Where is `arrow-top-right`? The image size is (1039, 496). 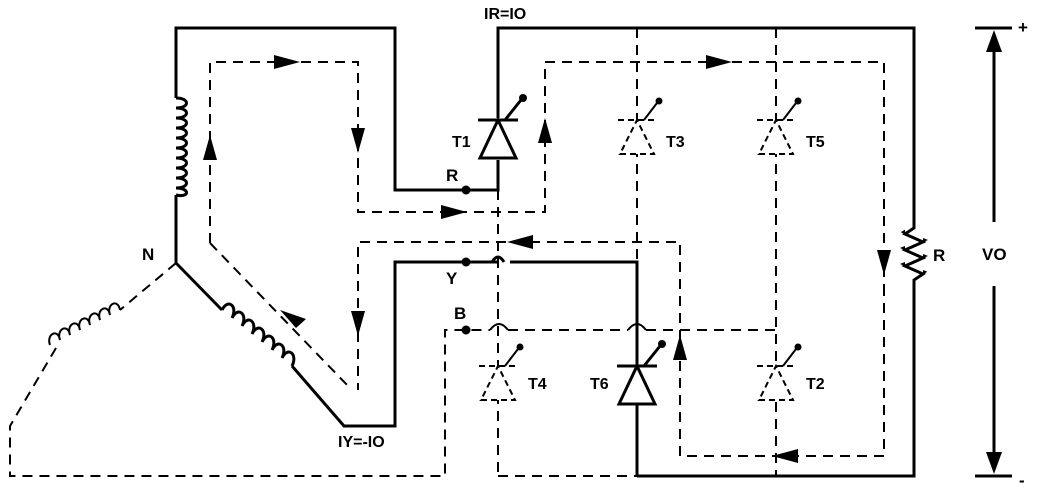 arrow-top-right is located at coordinates (287, 62).